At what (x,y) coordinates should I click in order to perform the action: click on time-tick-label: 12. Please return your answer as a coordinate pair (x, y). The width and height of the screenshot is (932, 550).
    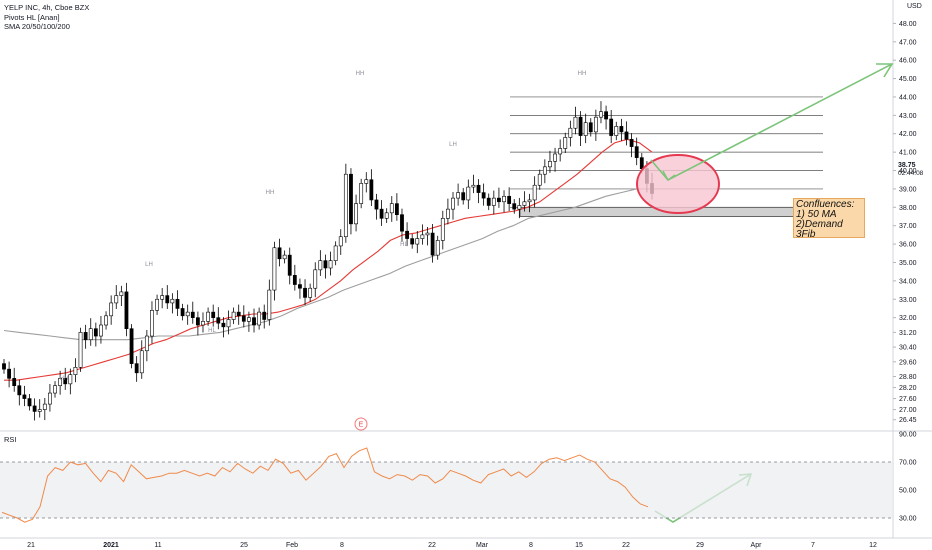
    Looking at the image, I should click on (873, 545).